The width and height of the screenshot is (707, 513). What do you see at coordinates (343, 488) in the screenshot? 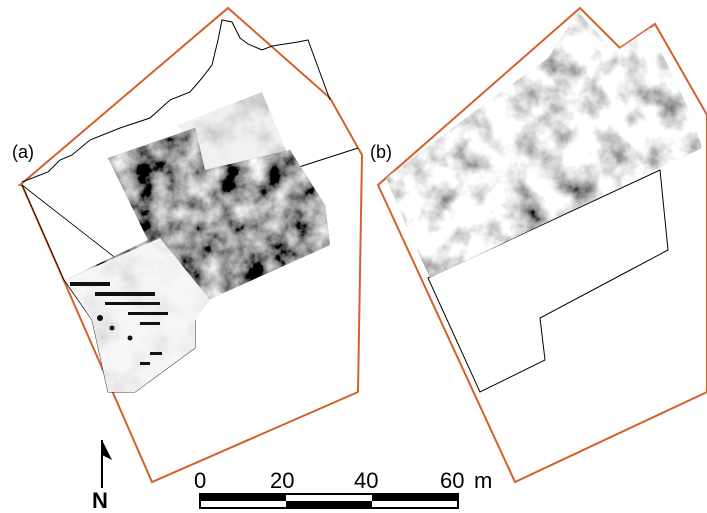
I see `scale-bar: 0 20 40 60 m` at bounding box center [343, 488].